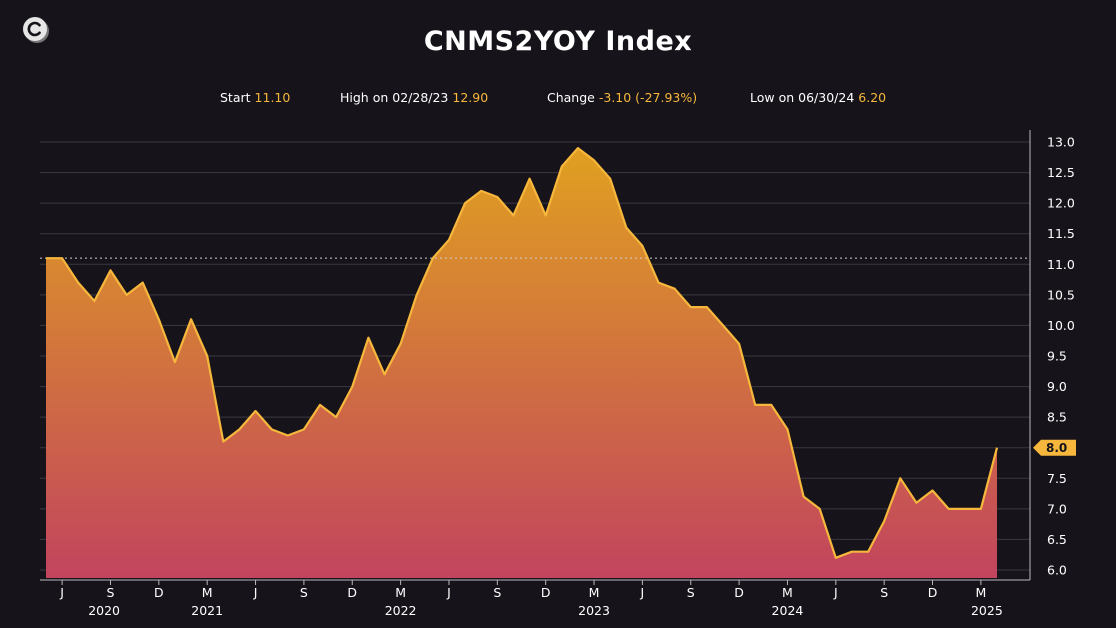 The image size is (1116, 628). What do you see at coordinates (470, 97) in the screenshot?
I see `stat-high-value: 12.90` at bounding box center [470, 97].